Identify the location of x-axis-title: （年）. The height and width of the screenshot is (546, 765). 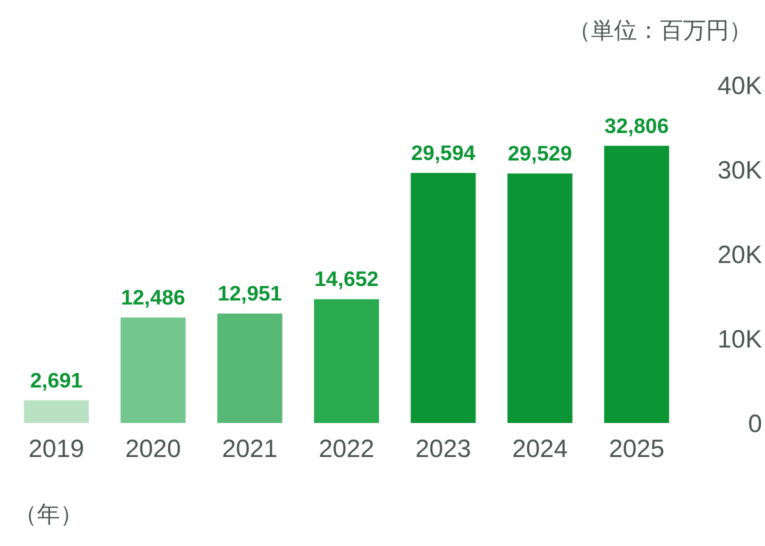
(48, 514).